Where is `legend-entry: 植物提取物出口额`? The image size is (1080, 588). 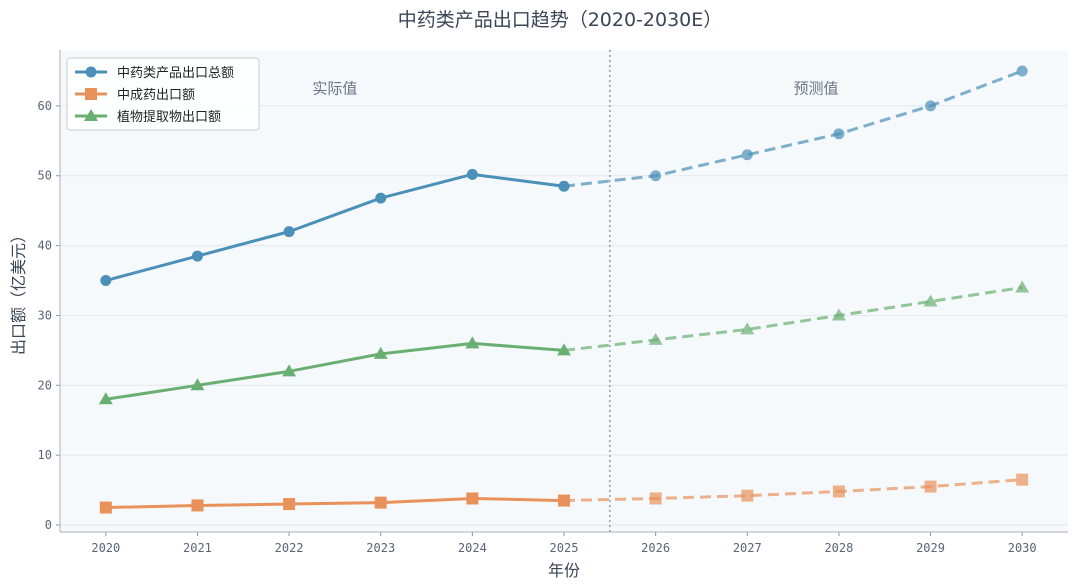
legend-entry: 植物提取物出口额 is located at coordinates (169, 117).